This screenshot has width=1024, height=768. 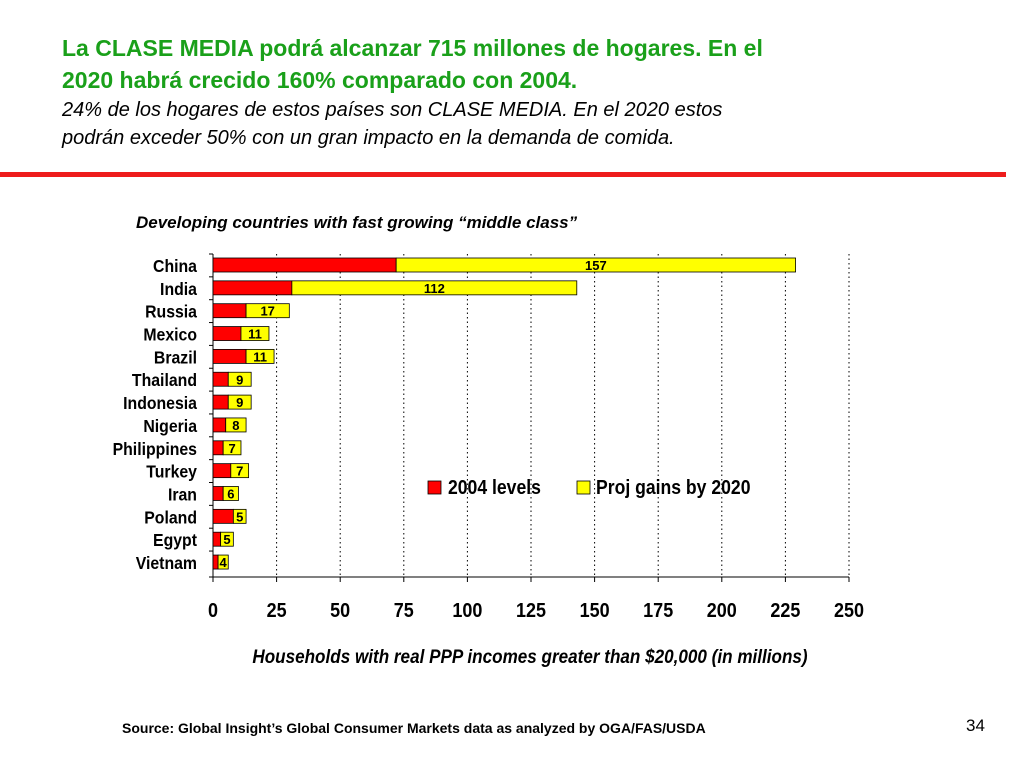 What do you see at coordinates (223, 516) in the screenshot?
I see `bar-2004-poland` at bounding box center [223, 516].